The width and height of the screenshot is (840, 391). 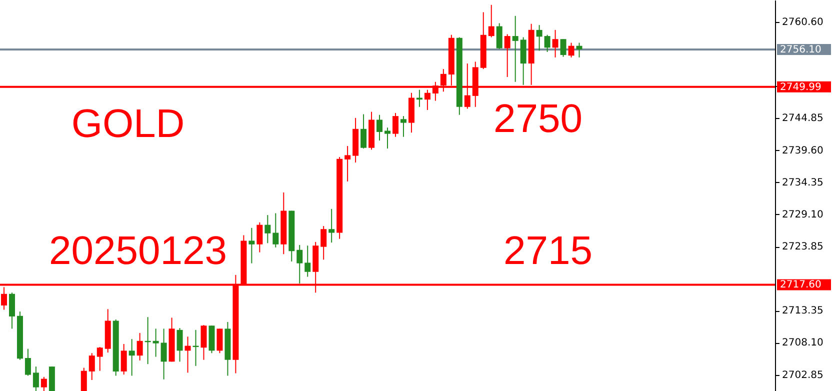 I want to click on y-tick-label: 2734.35, so click(x=803, y=182).